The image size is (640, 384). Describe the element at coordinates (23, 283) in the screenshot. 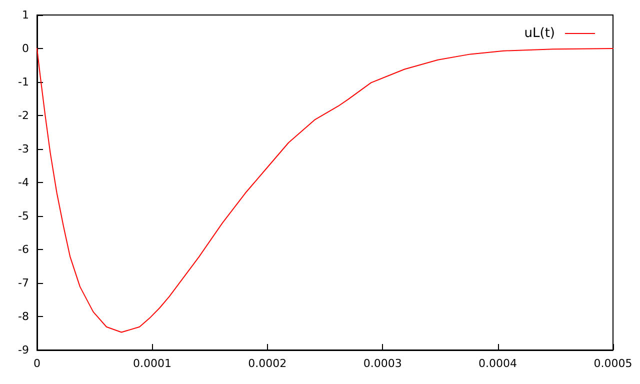

I see `y-tick-label: -7` at that location.